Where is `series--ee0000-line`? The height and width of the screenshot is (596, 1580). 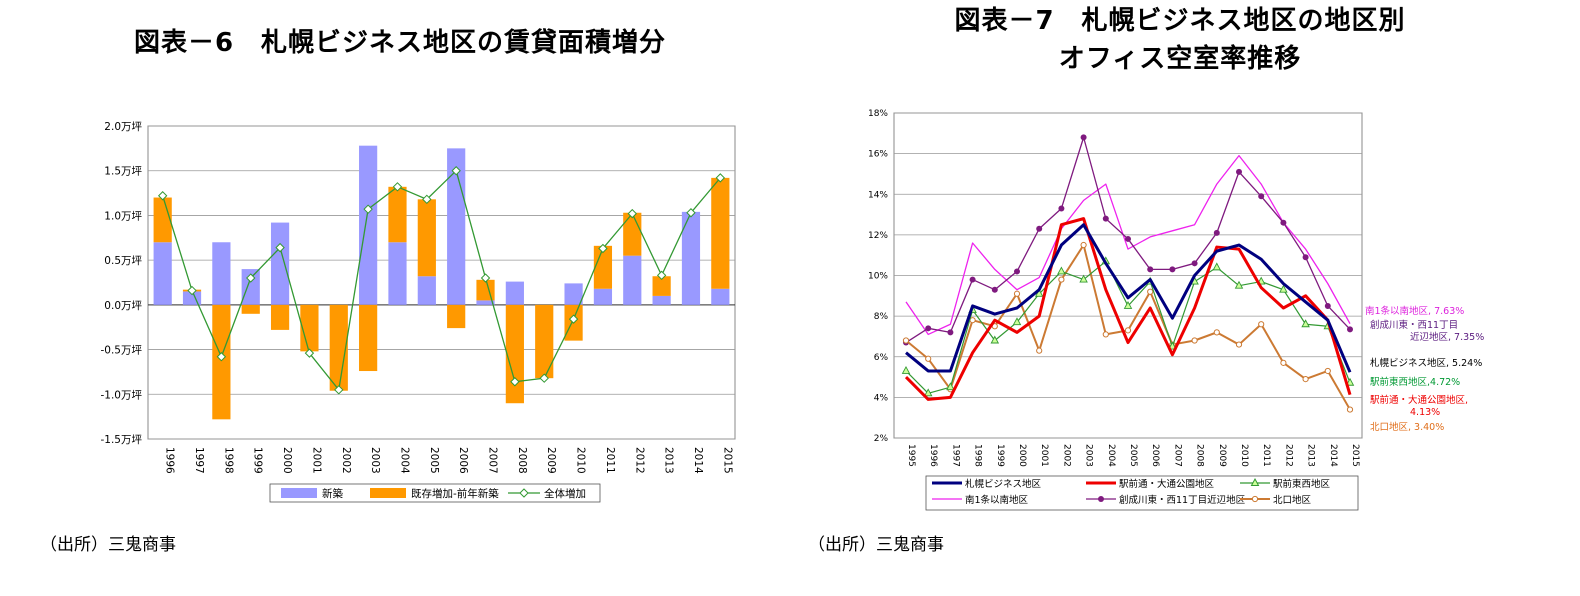 series--ee0000-line is located at coordinates (1128, 309).